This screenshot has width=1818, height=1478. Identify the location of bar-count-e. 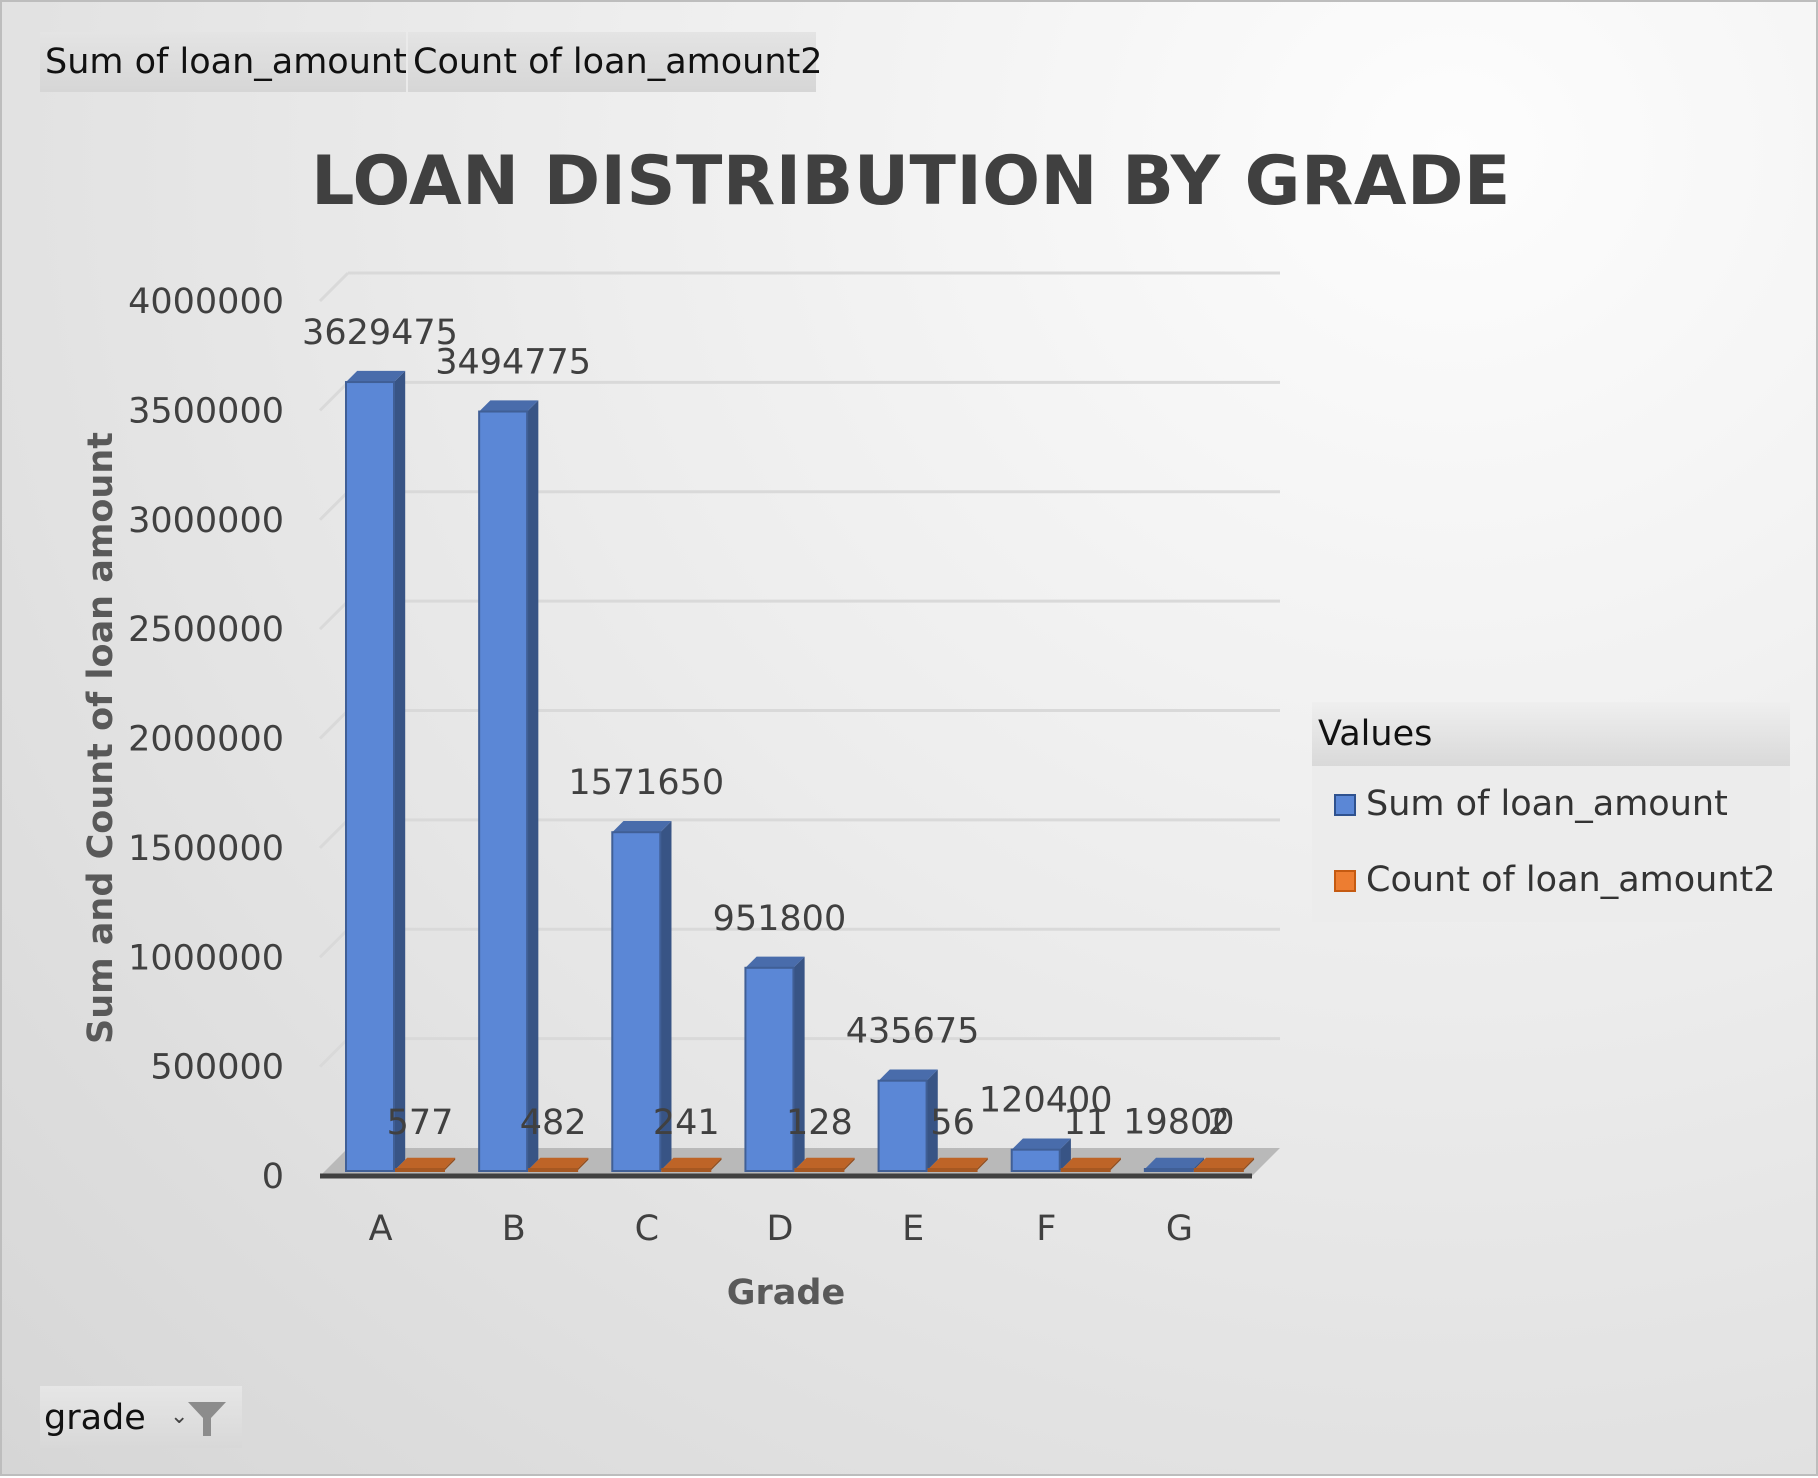
(957, 1164).